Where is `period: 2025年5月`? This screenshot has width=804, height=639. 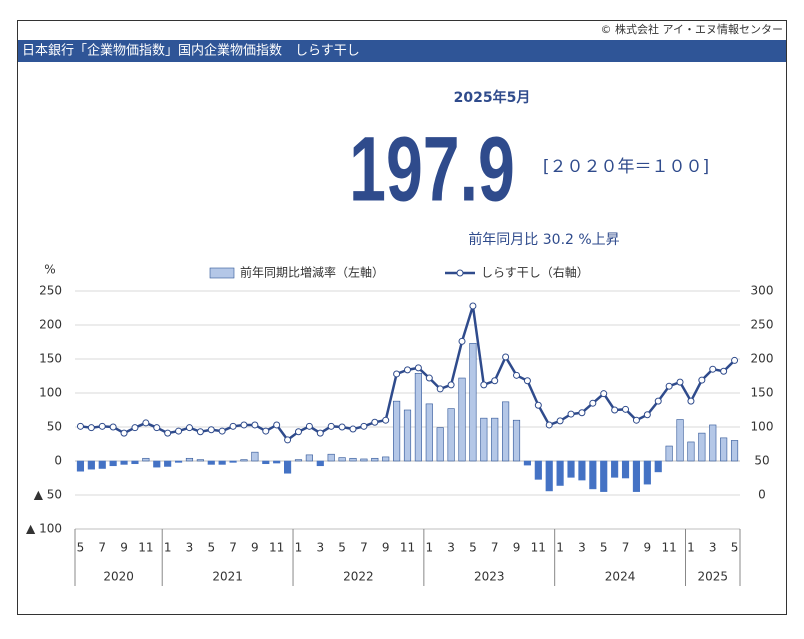 period: 2025年5月 is located at coordinates (492, 97).